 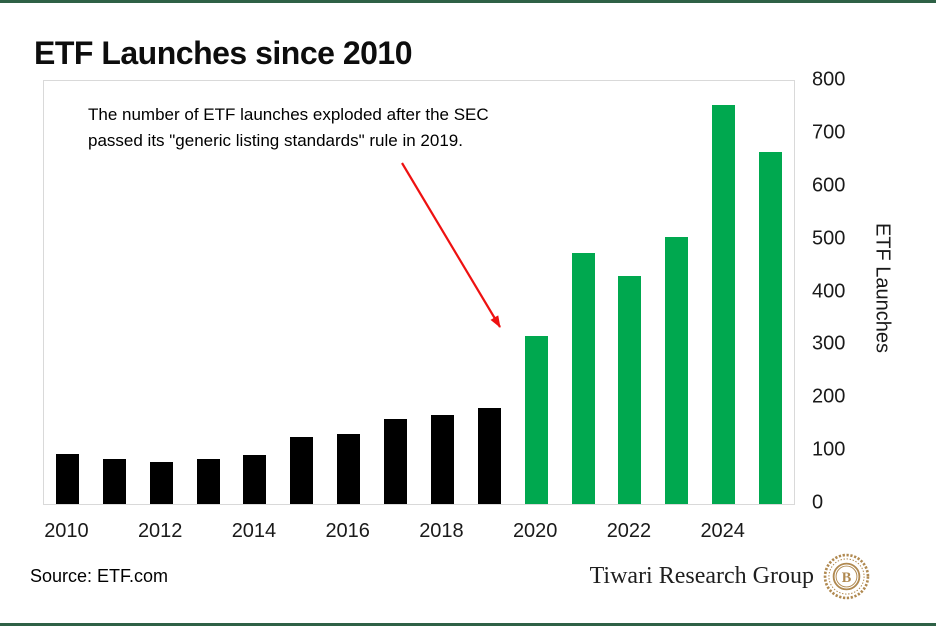 What do you see at coordinates (677, 370) in the screenshot?
I see `bar-2023` at bounding box center [677, 370].